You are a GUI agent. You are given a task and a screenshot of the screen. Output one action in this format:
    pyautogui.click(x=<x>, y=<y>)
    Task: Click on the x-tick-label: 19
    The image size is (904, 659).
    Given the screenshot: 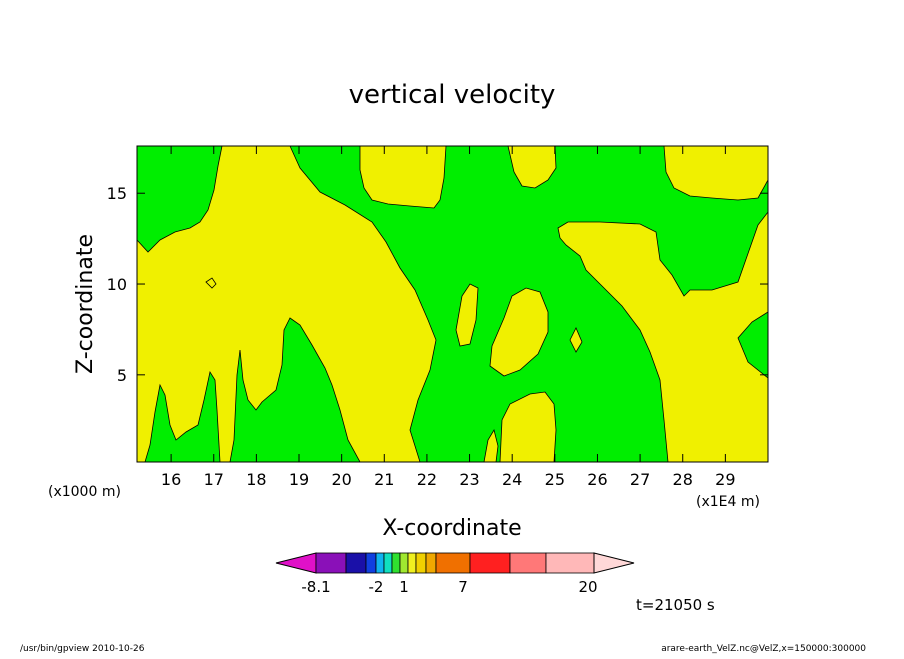 What is the action you would take?
    pyautogui.click(x=299, y=479)
    